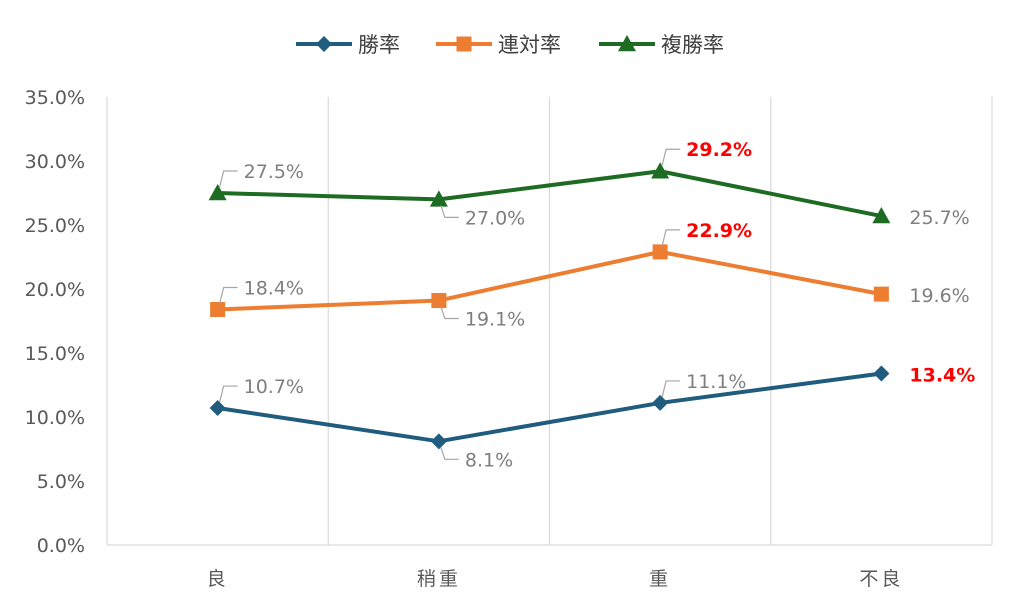  I want to click on data-label: 27.5%, so click(274, 172).